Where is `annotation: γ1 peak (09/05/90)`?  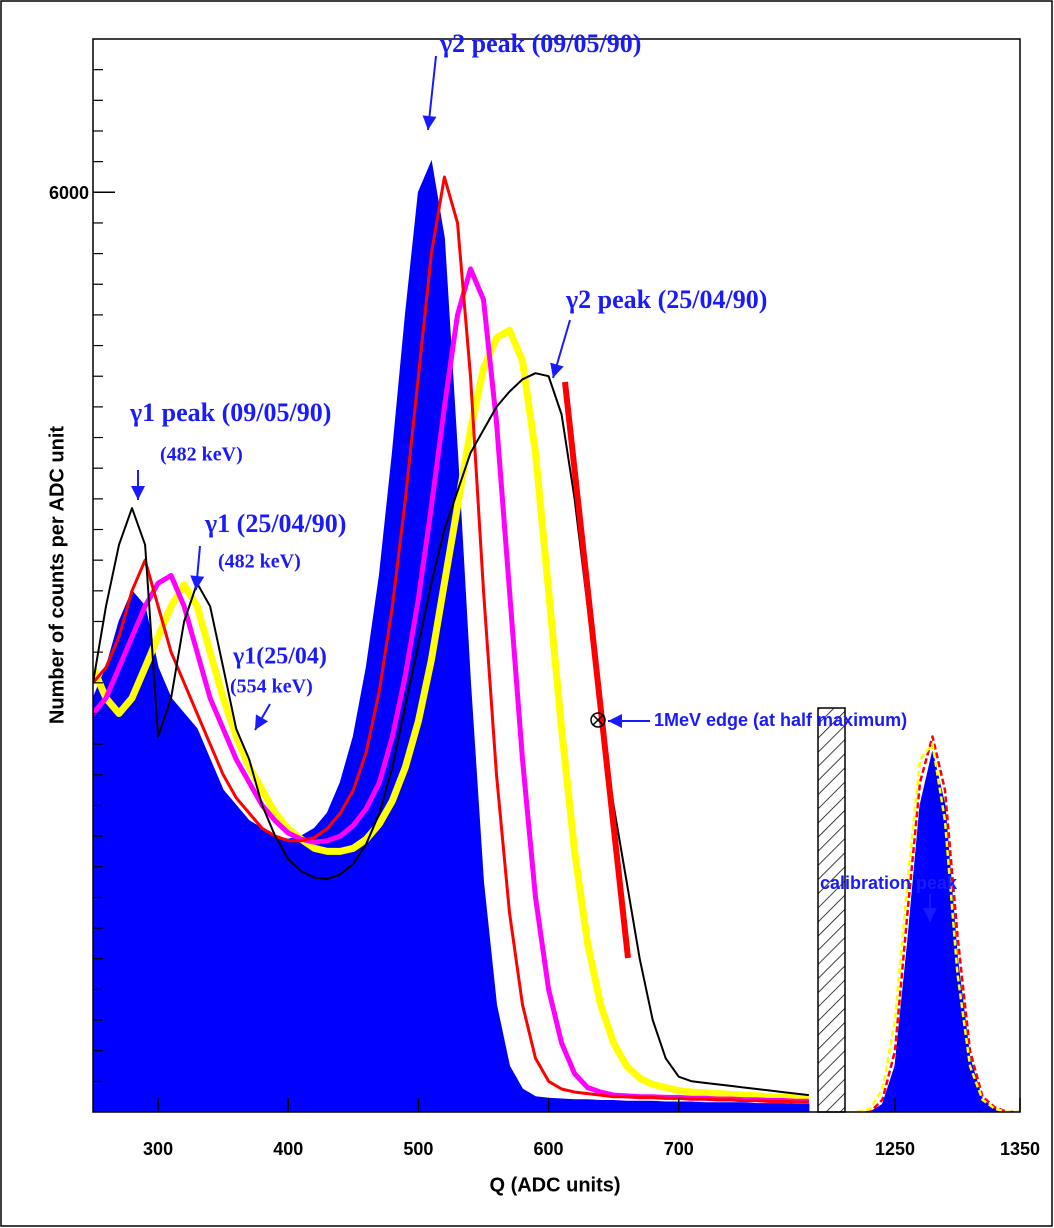
annotation: γ1 peak (09/05/90) is located at coordinates (230, 412).